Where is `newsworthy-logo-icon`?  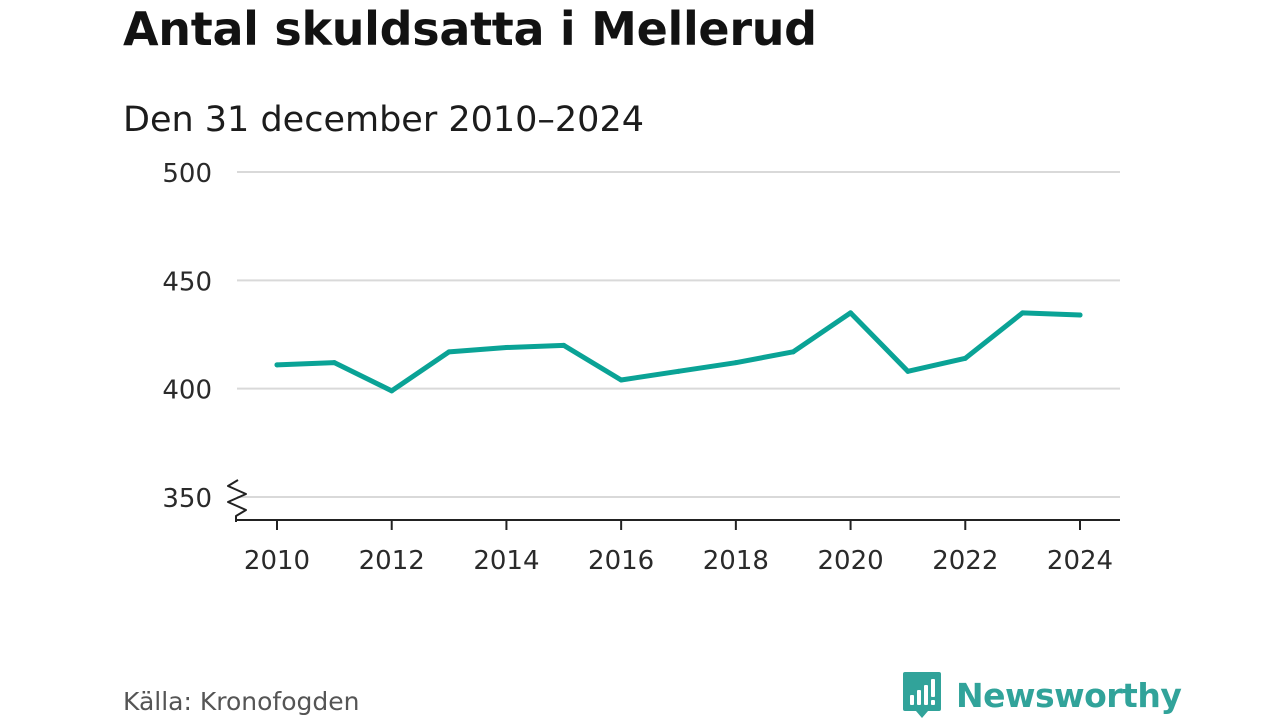 newsworthy-logo-icon is located at coordinates (922, 695).